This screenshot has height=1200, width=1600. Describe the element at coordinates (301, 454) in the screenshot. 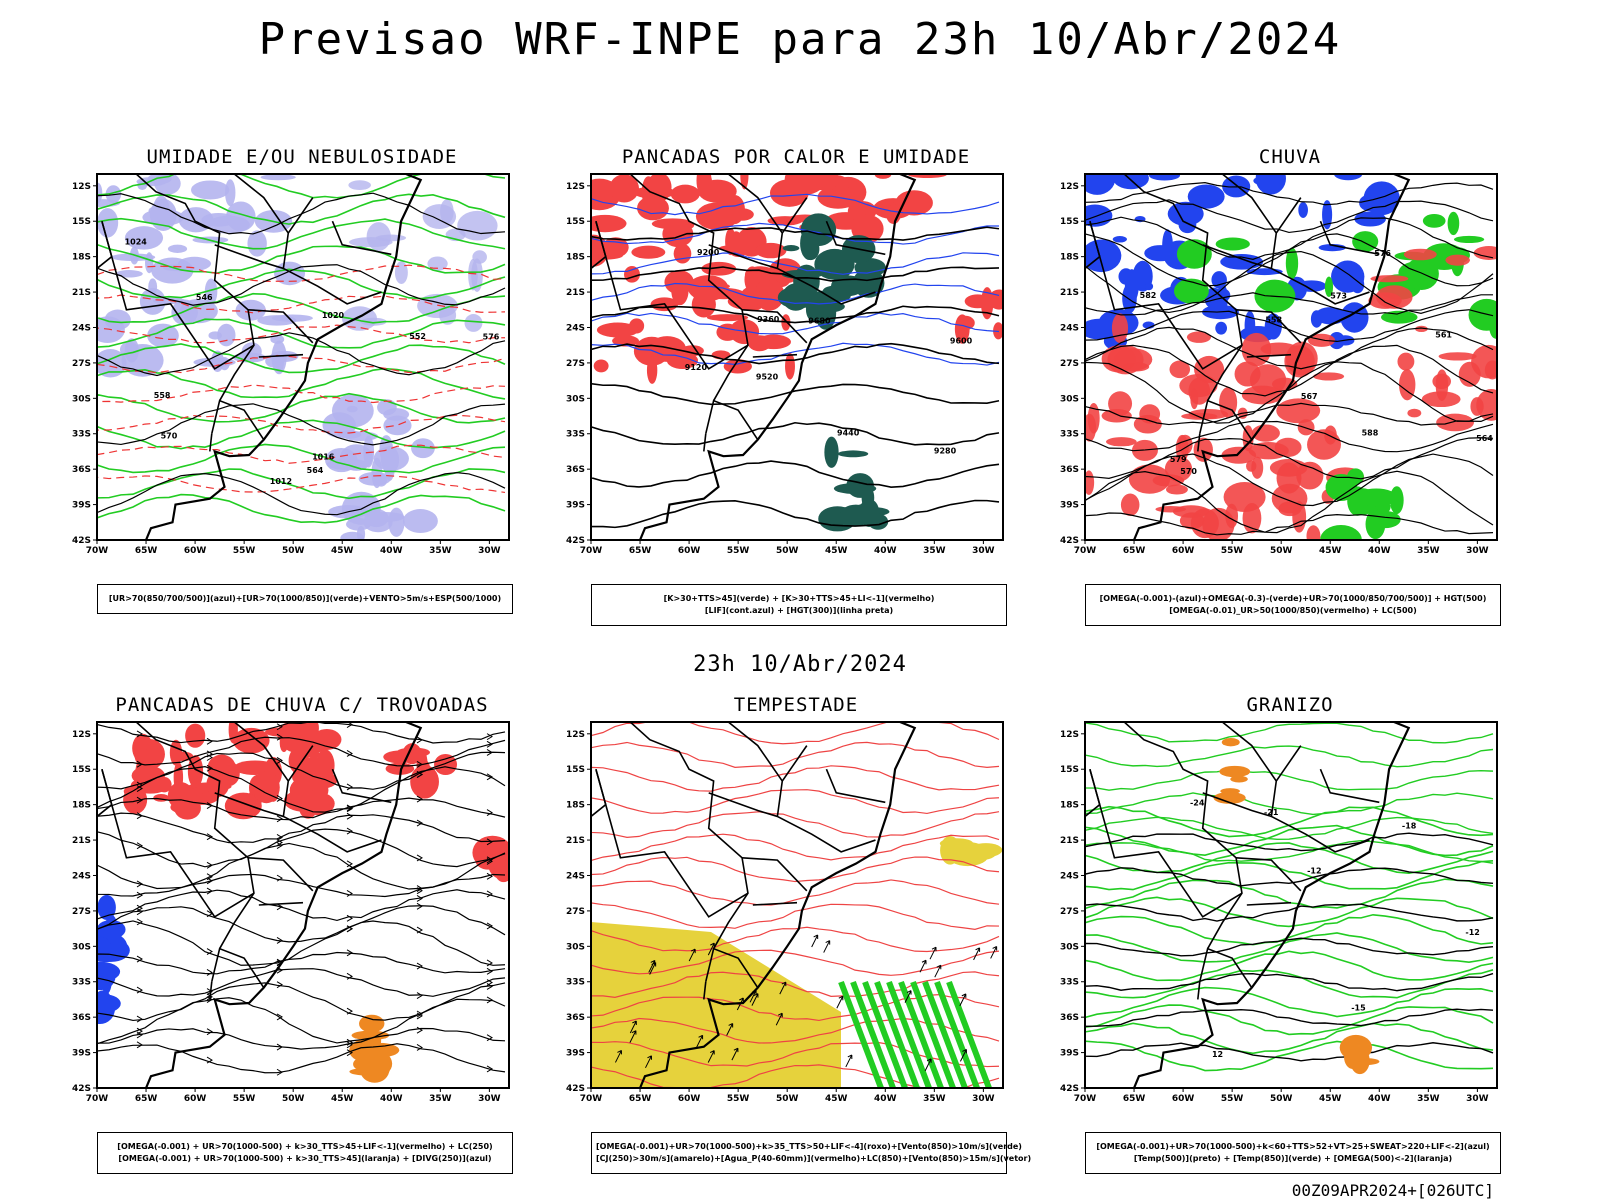

I see `thickness-contour` at that location.